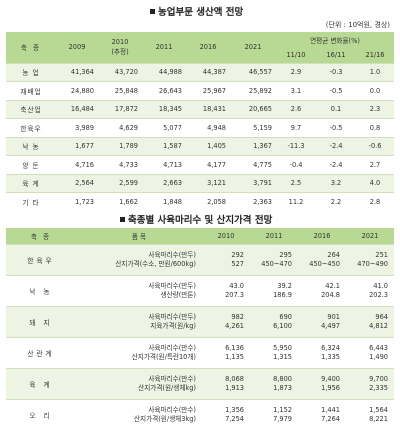 The height and width of the screenshot is (436, 400). I want to click on growth-cell: 2.5, so click(296, 183).